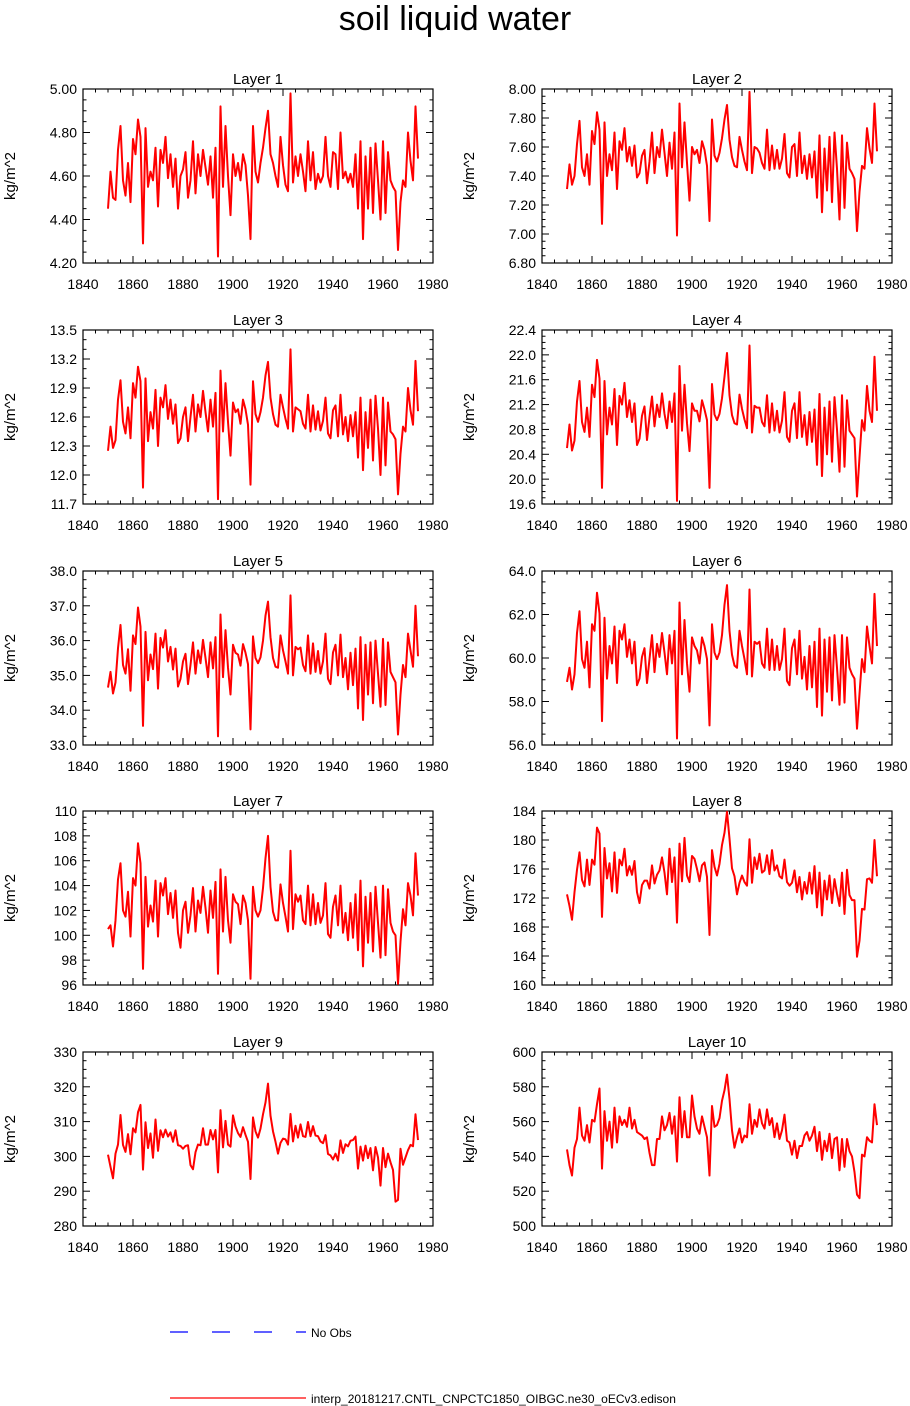 The width and height of the screenshot is (910, 1406). I want to click on figure-title: soil liquid water, so click(455, 19).